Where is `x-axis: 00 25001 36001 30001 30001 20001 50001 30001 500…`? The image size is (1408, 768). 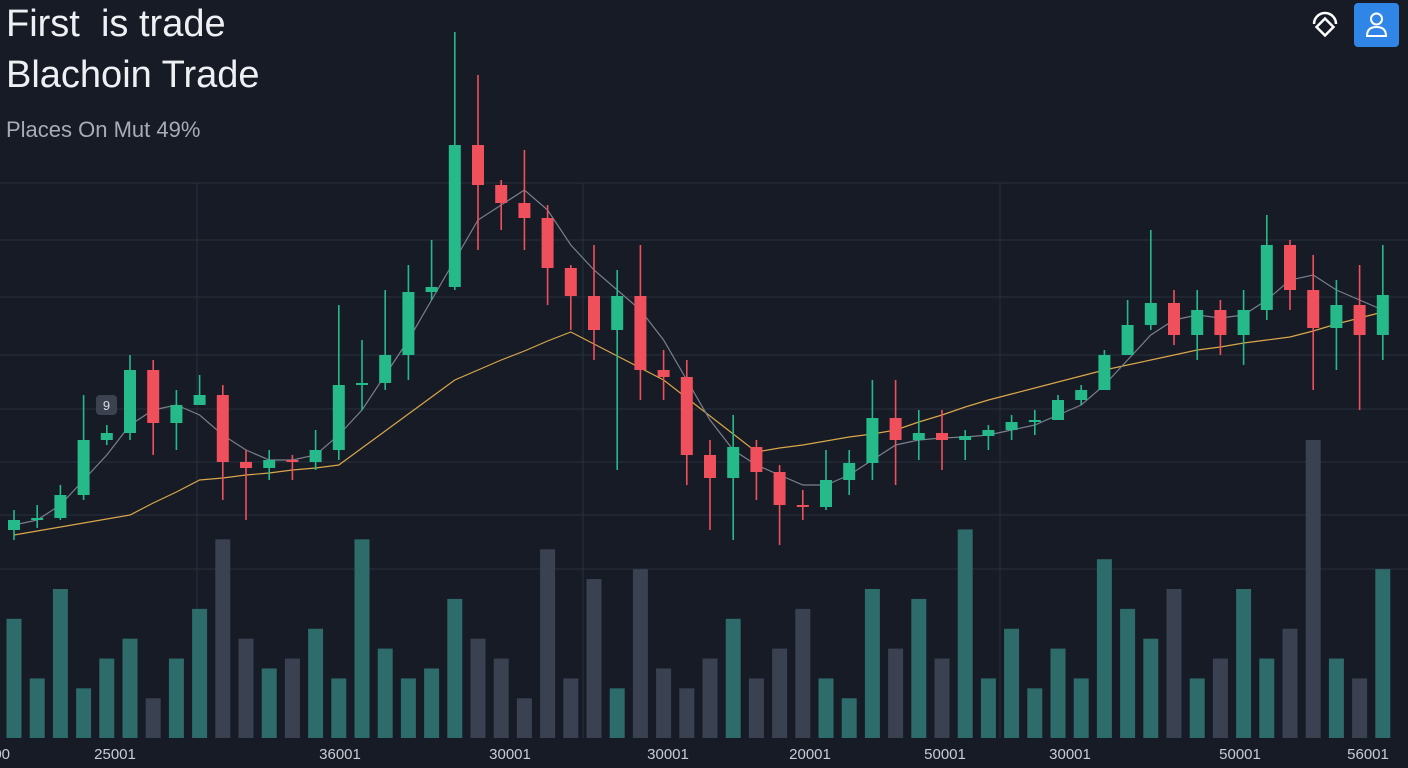
x-axis: 00 25001 36001 30001 30001 20001 50001 30001 500… is located at coordinates (694, 754).